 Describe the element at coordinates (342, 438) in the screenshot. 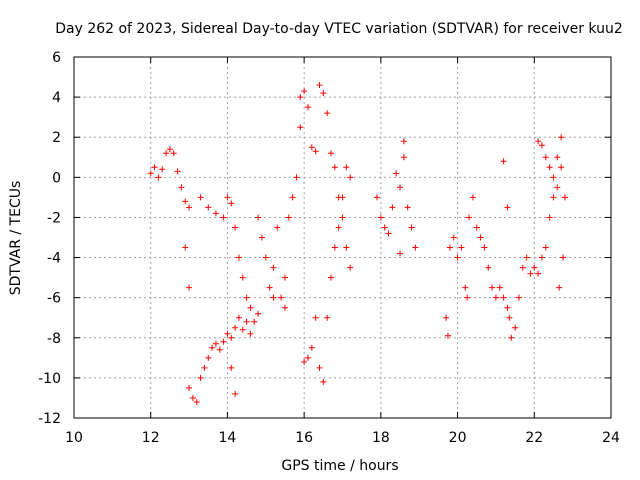

I see `x-tick-labels: 10 12 14 16 18 20 22 24` at that location.